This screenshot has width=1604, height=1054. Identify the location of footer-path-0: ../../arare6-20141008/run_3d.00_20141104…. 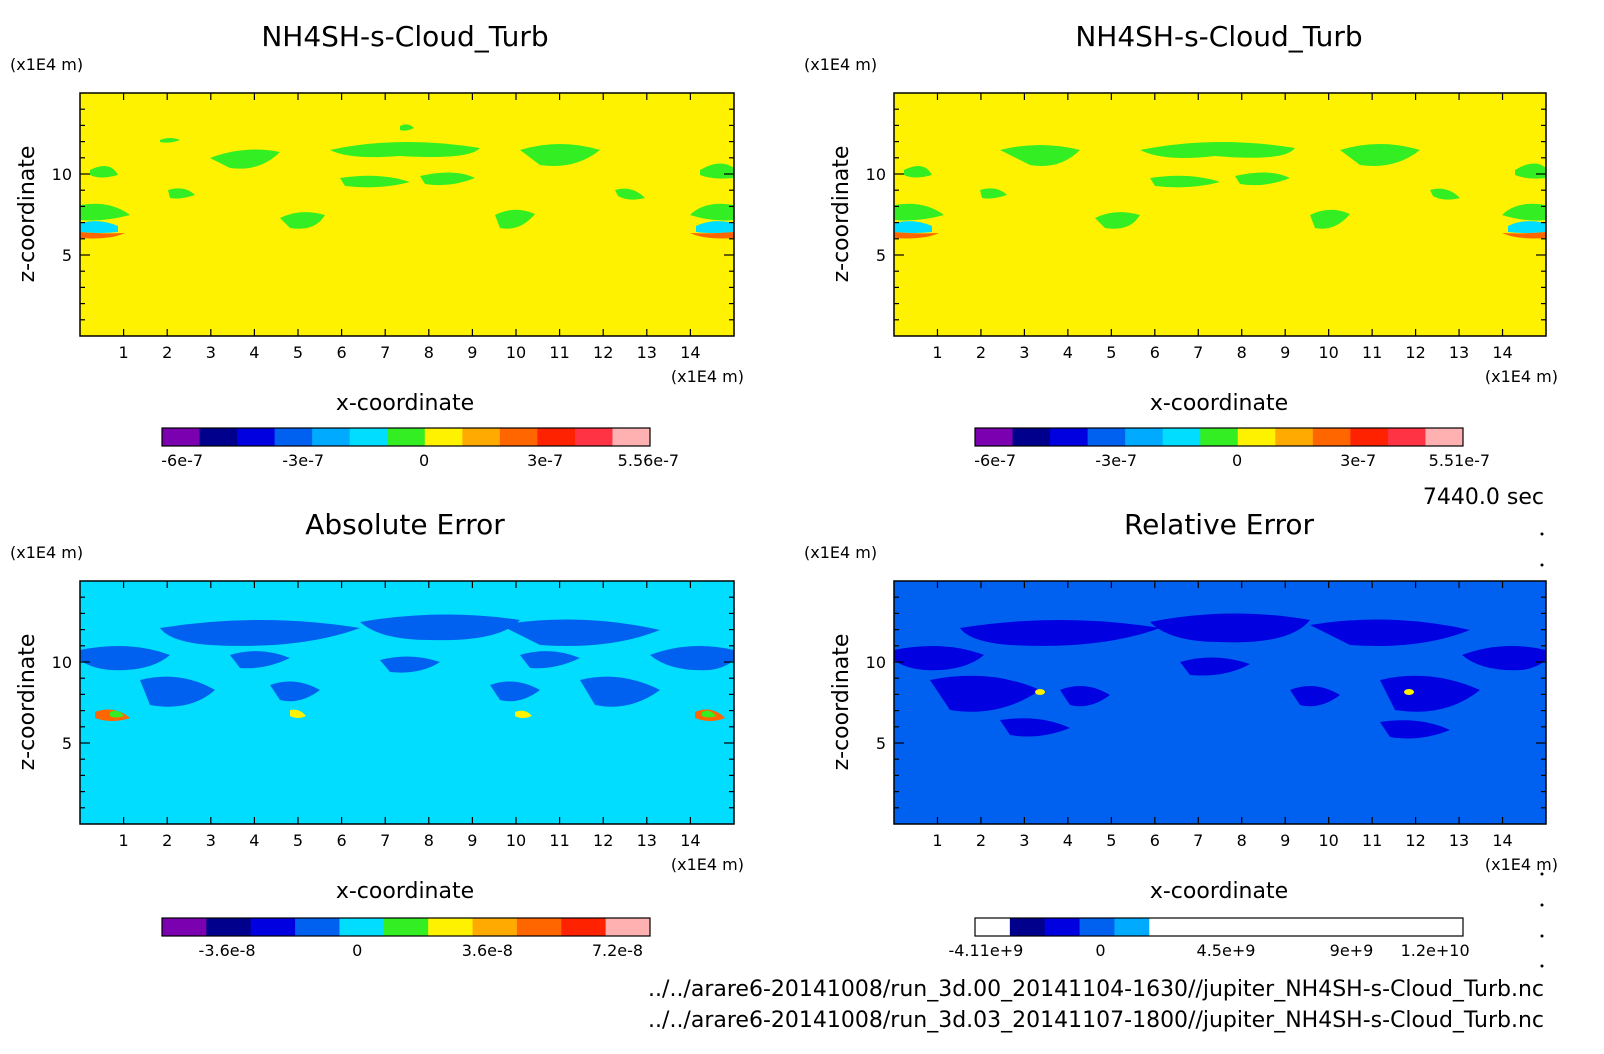
(1096, 989).